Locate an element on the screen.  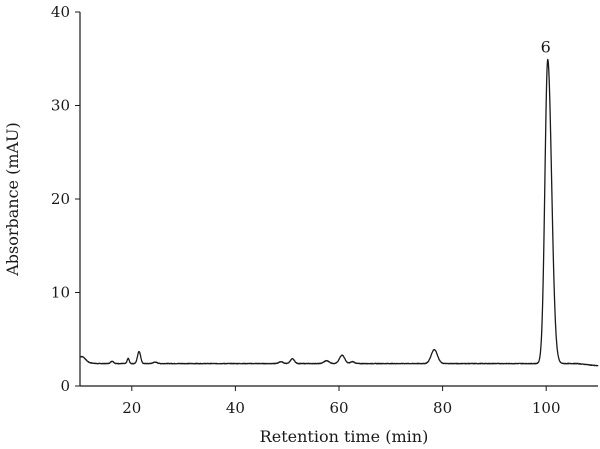
x-tick-label: 20 is located at coordinates (131, 408).